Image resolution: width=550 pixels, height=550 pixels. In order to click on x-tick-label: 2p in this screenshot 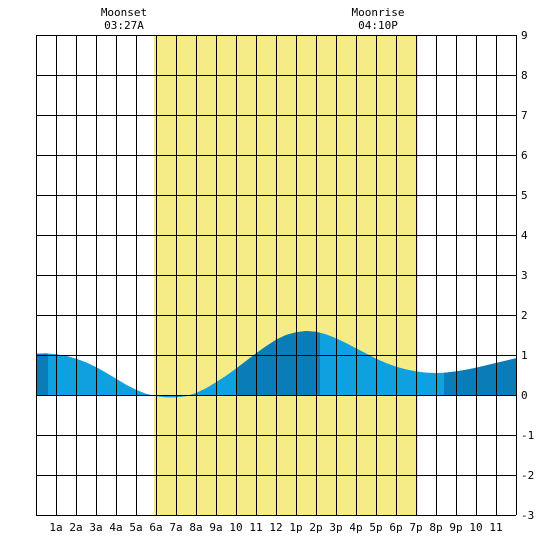, I will do `click(315, 527)`.